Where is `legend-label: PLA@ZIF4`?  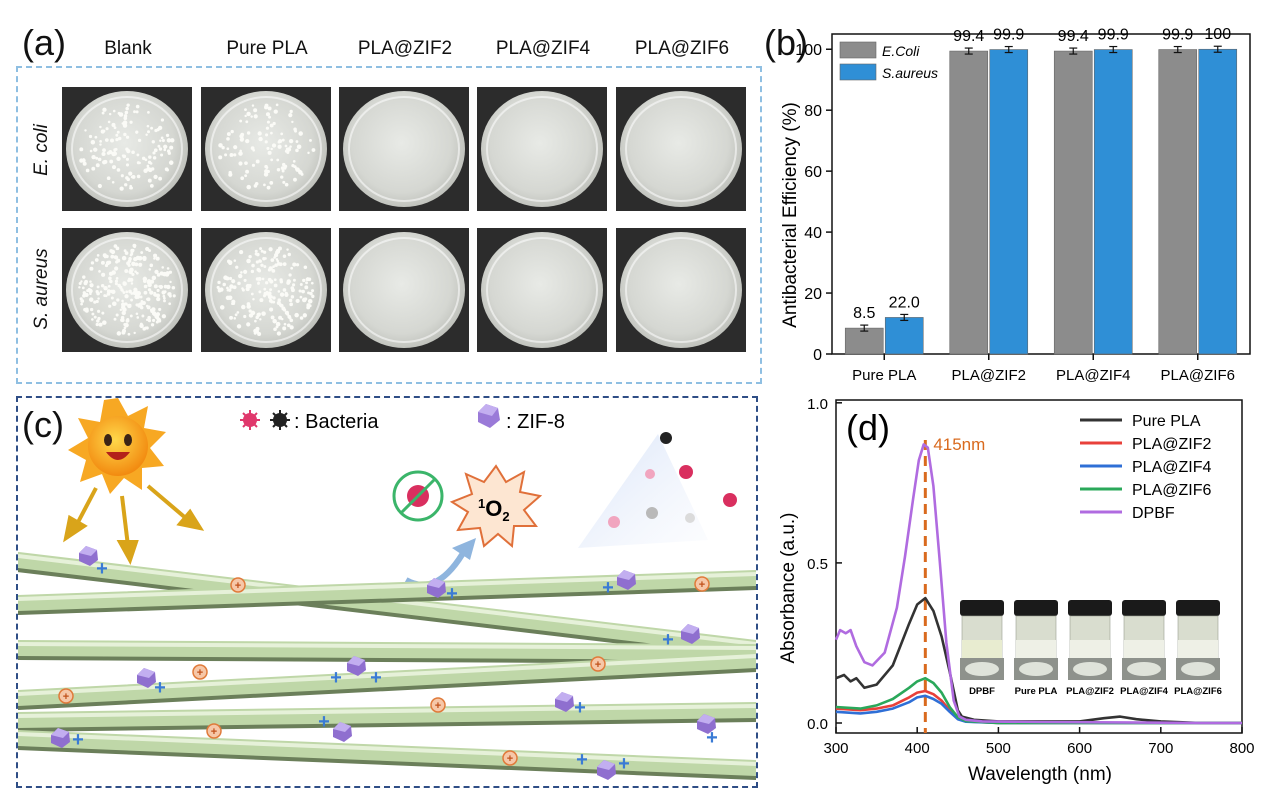
legend-label: PLA@ZIF4 is located at coordinates (1171, 467).